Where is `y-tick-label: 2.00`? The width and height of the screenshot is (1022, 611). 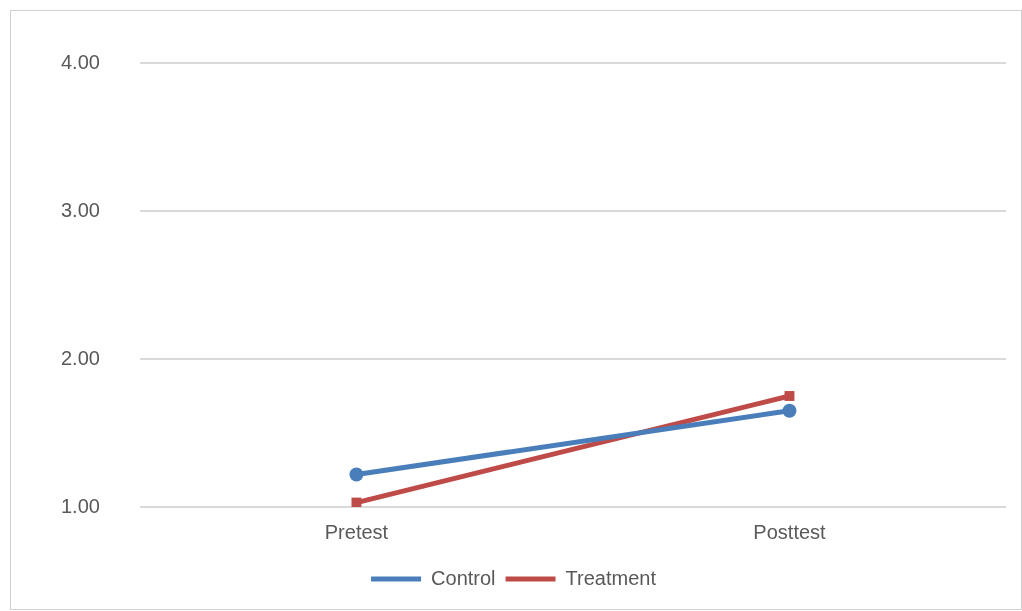
y-tick-label: 2.00 is located at coordinates (80, 357).